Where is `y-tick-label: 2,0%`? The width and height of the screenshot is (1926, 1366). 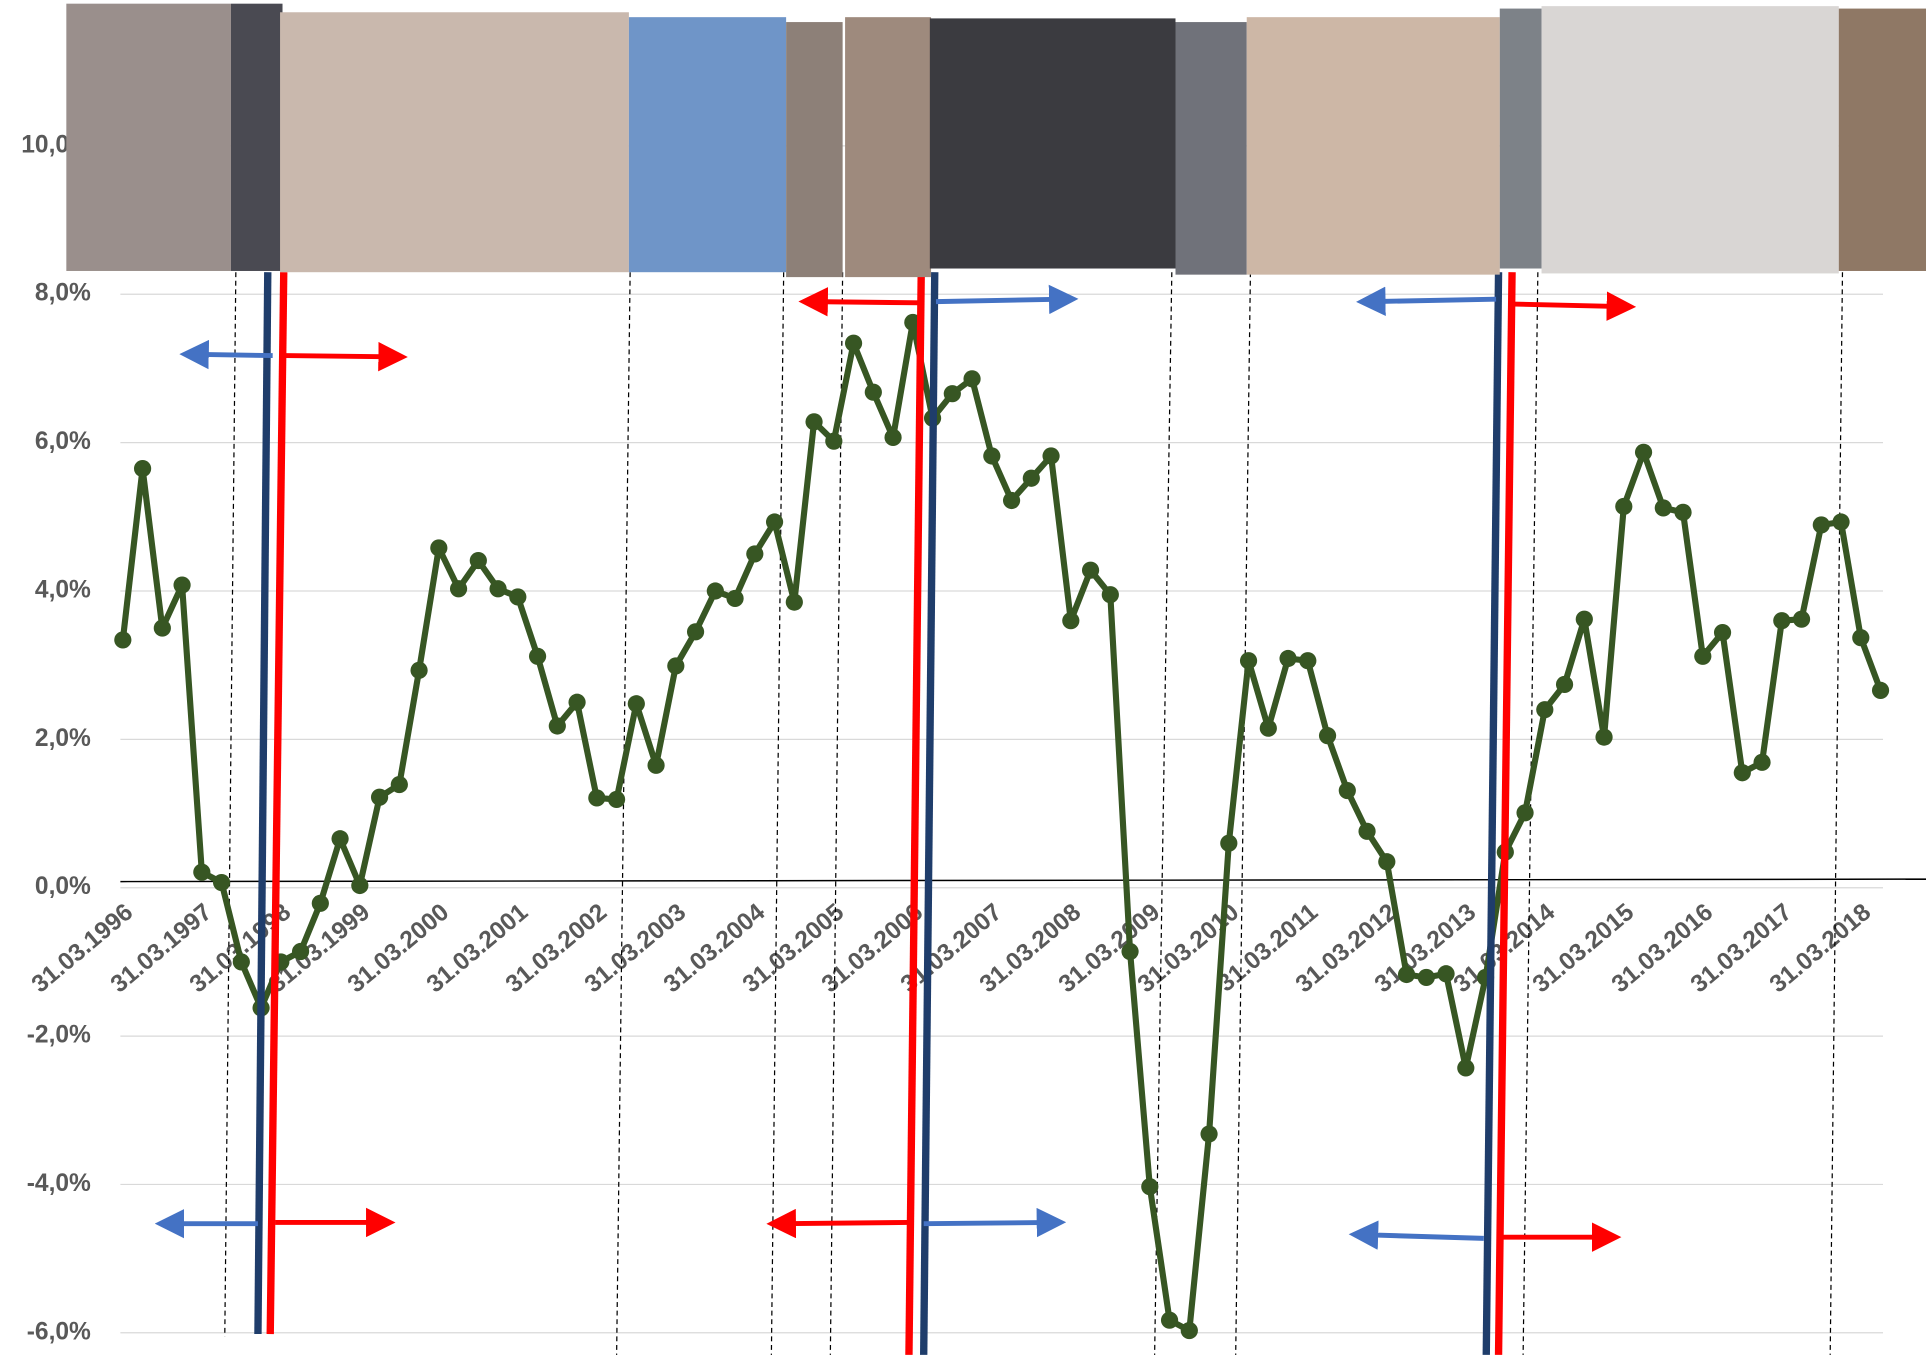
y-tick-label: 2,0% is located at coordinates (63, 738).